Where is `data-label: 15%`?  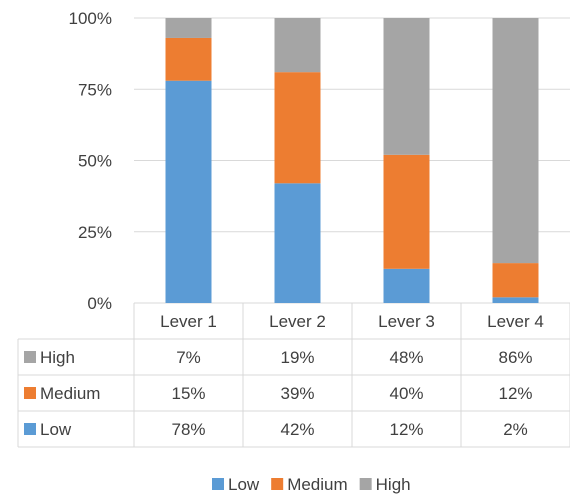 data-label: 15% is located at coordinates (188, 393).